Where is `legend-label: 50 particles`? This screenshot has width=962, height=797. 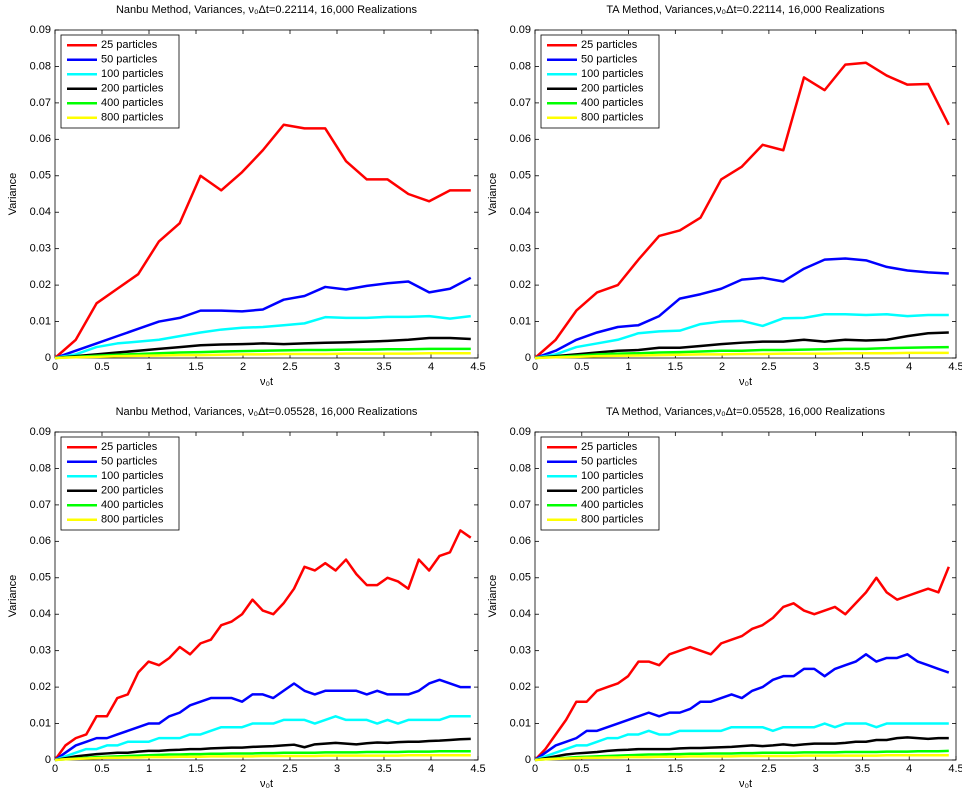
legend-label: 50 particles is located at coordinates (129, 462).